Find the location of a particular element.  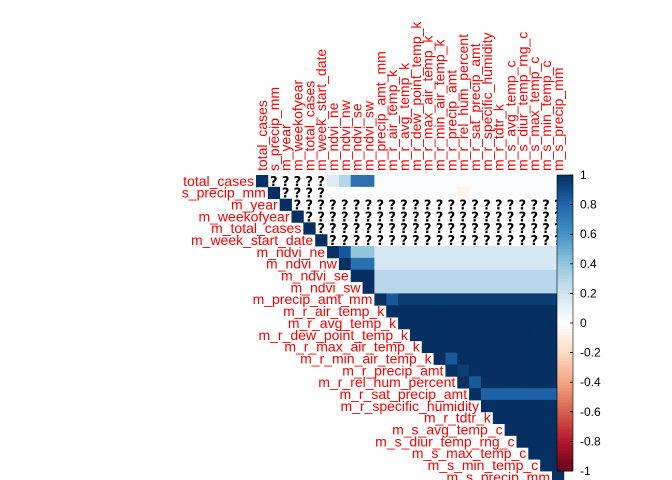

row-label: m_s_max_temp_c is located at coordinates (469, 453).